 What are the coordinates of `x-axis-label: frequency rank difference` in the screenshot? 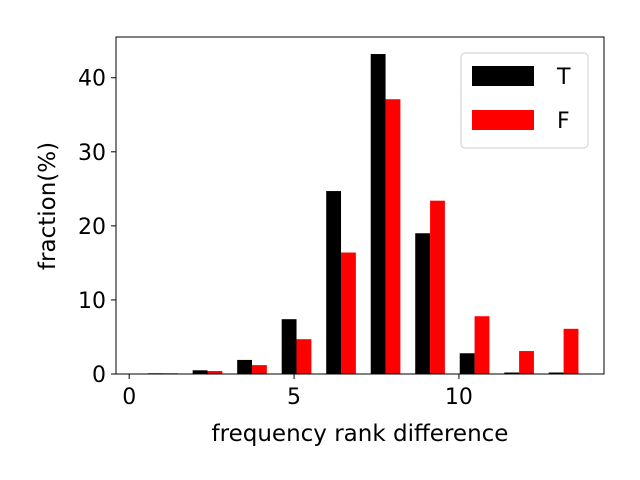 It's located at (360, 434).